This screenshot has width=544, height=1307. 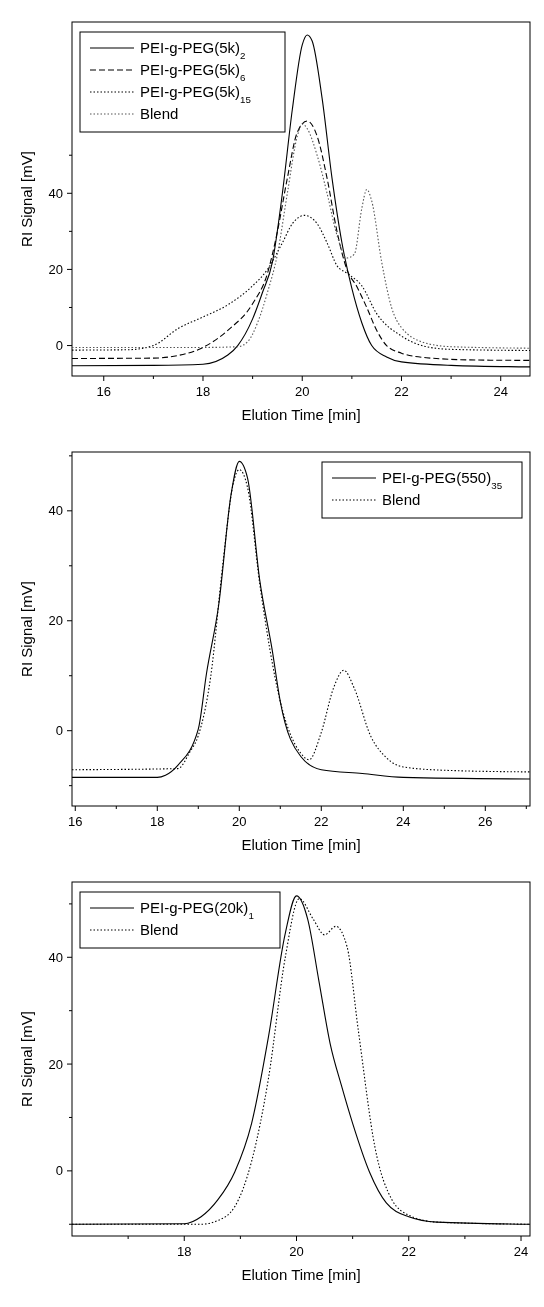 I want to click on legend-label: PEI-g-PEG(5k)$_{6}$, so click(x=193, y=72).